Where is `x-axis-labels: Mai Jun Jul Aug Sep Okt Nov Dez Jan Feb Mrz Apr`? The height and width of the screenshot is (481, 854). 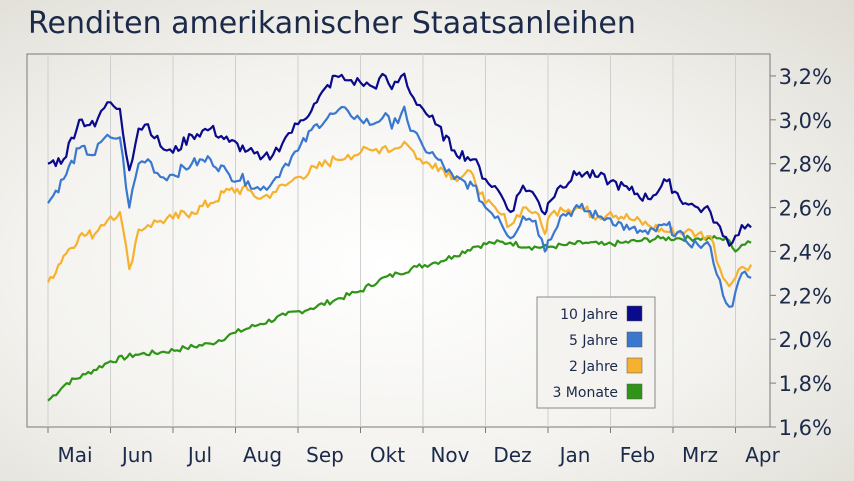
x-axis-labels: Mai Jun Jul Aug Sep Okt Nov Dez Jan Feb Mrz Apr is located at coordinates (418, 455).